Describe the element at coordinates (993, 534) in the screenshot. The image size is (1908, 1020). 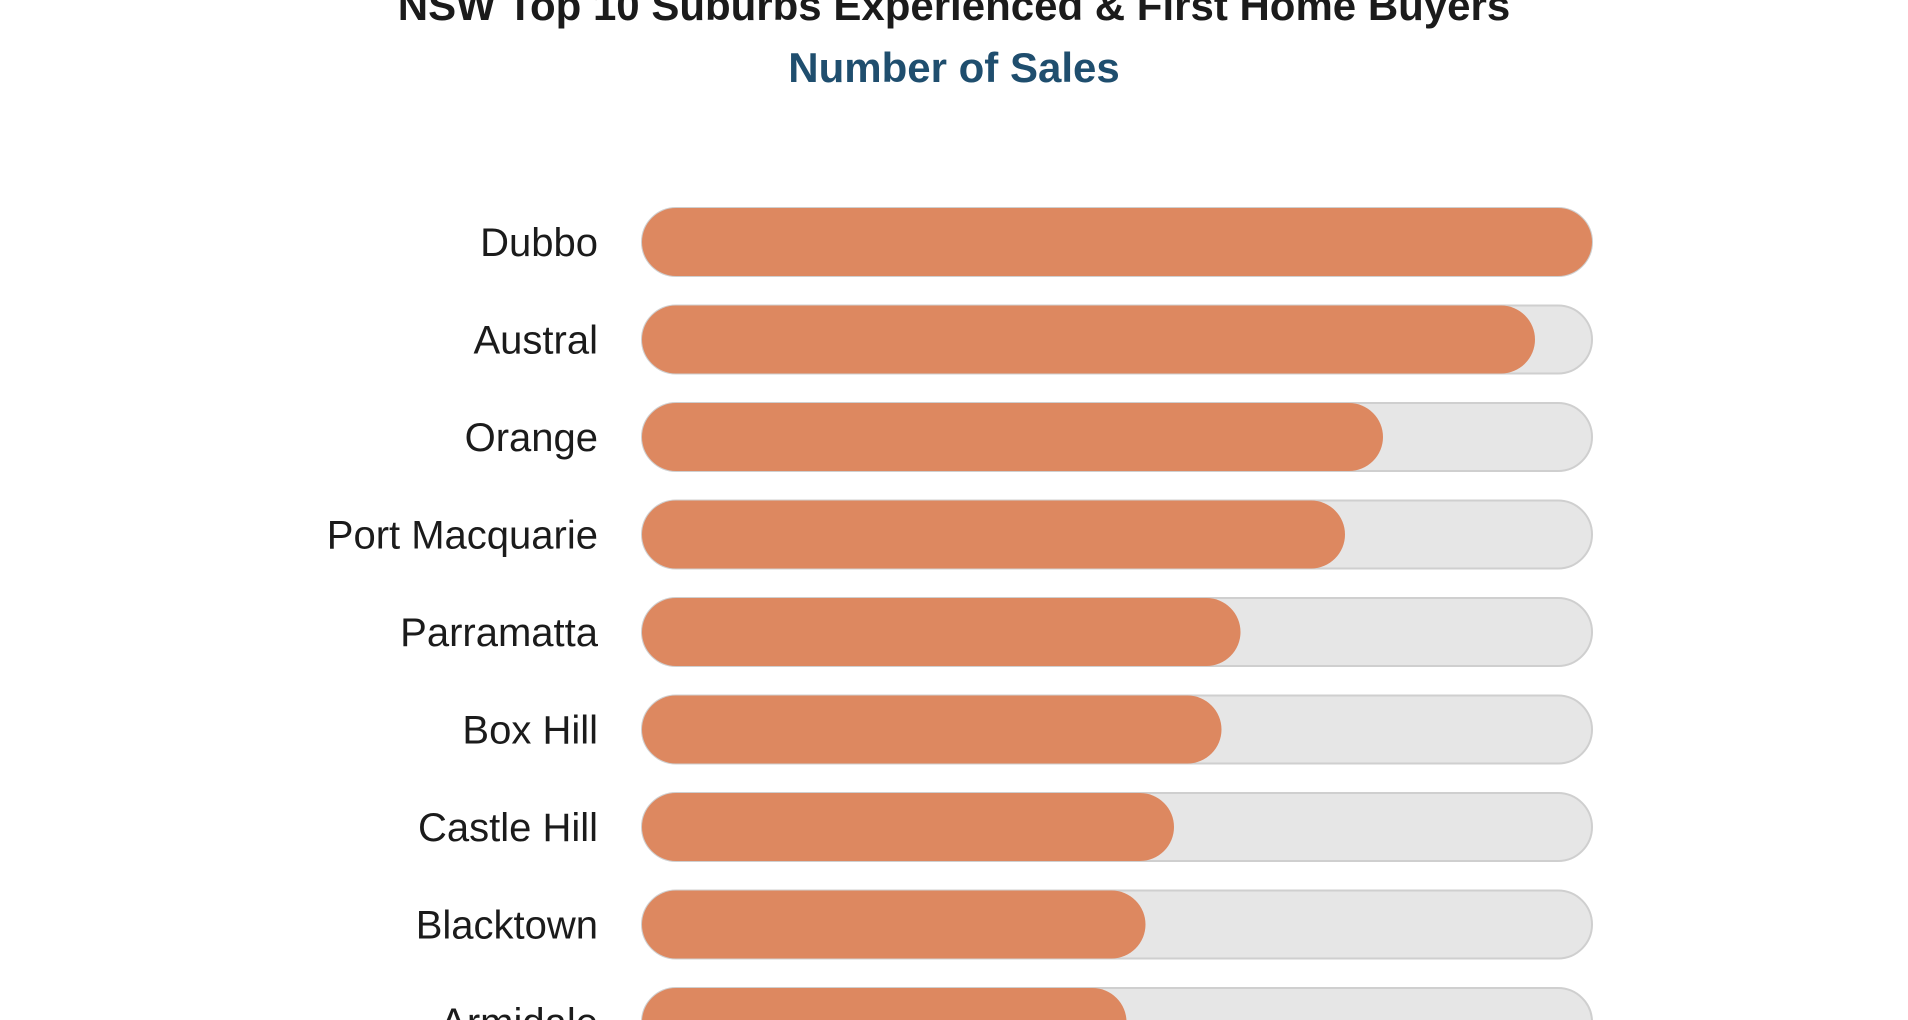
I see `bar-port-macquarie` at that location.